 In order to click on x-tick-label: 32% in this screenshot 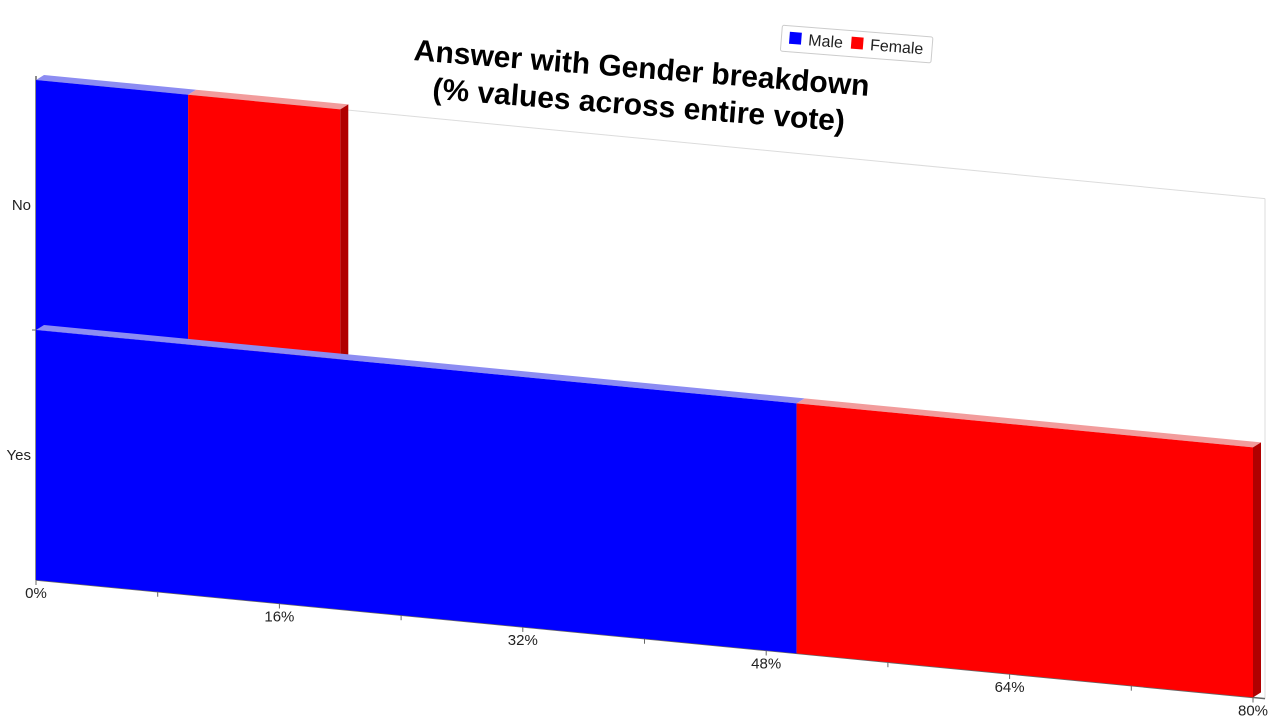, I will do `click(523, 640)`.